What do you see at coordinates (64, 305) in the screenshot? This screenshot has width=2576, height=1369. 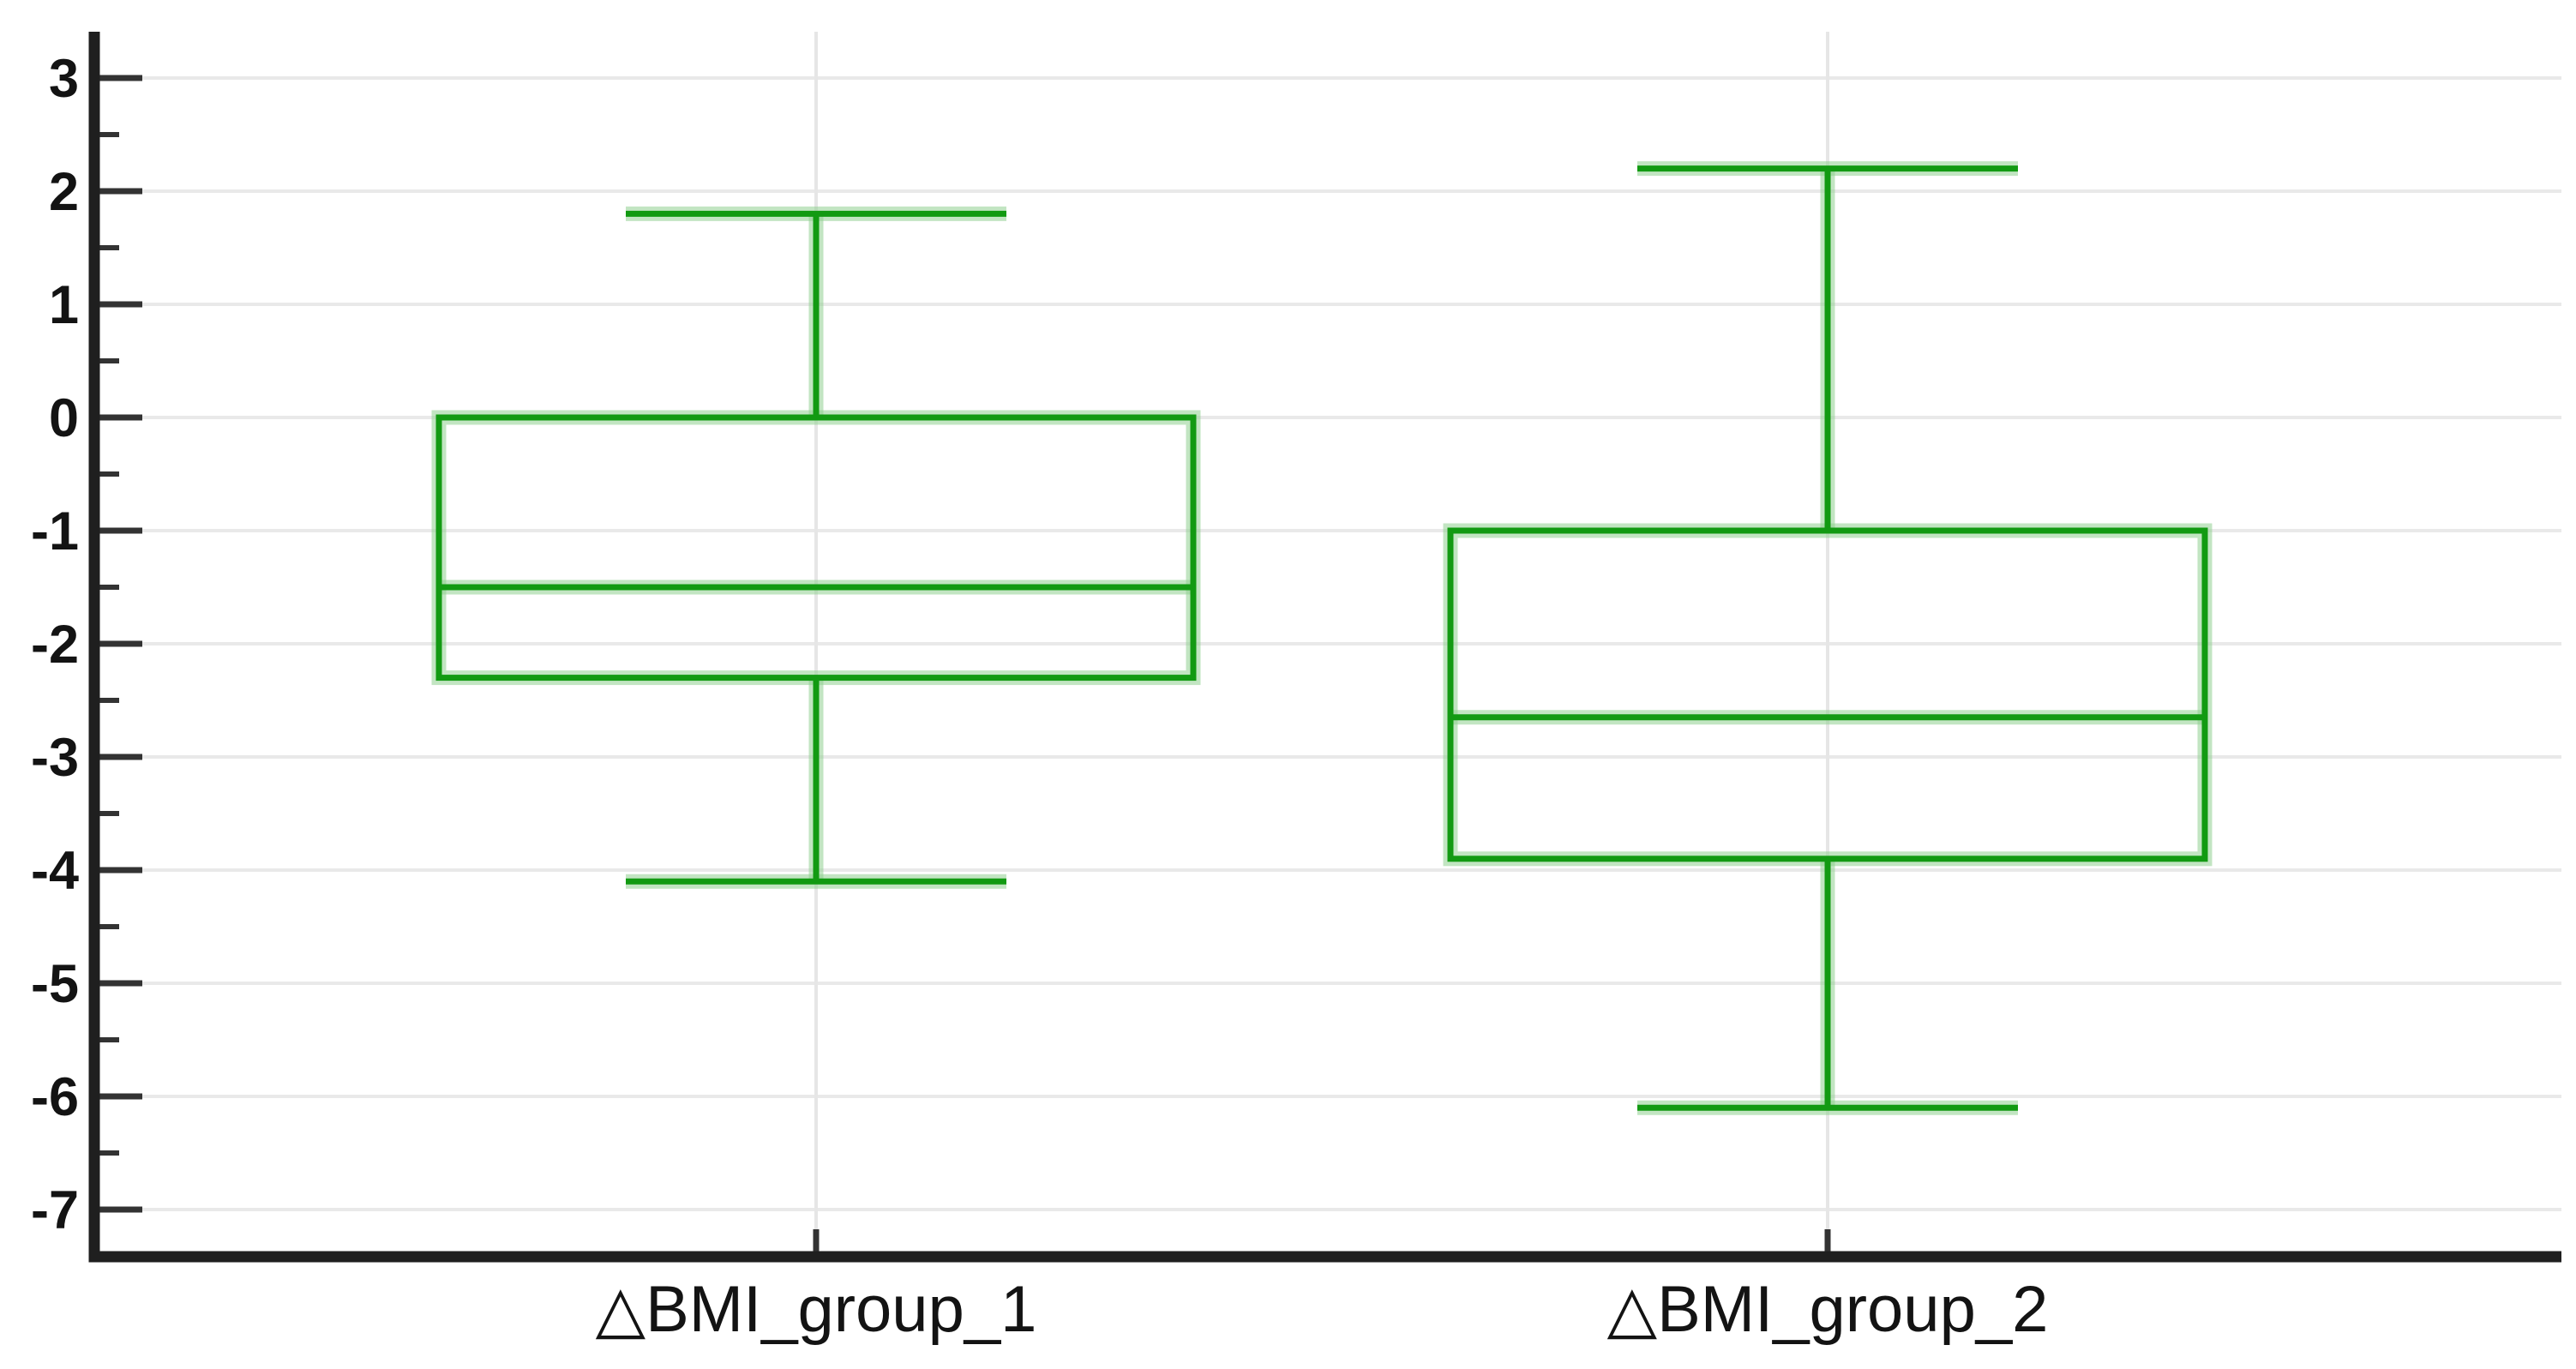 I see `y-axis-label: 1` at bounding box center [64, 305].